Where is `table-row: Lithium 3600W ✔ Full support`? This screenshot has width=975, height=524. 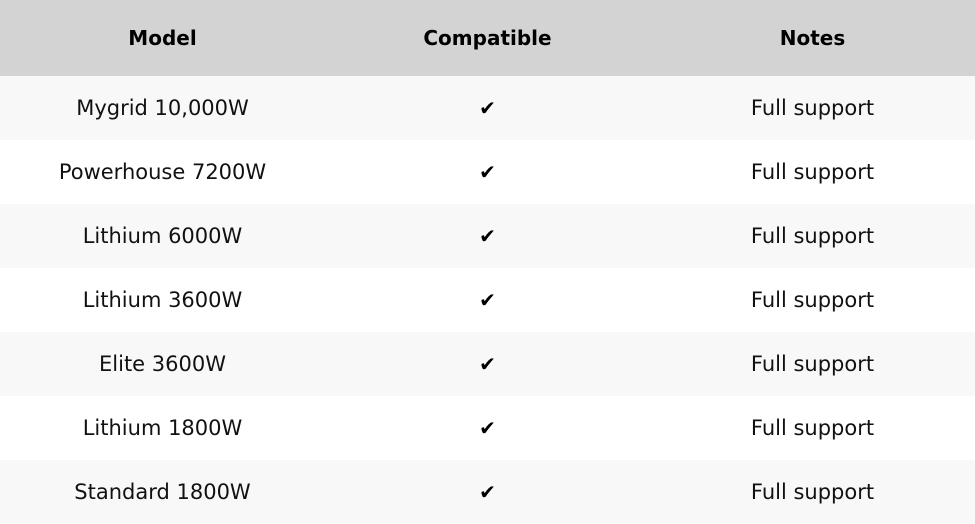
table-row: Lithium 3600W ✔ Full support is located at coordinates (487, 300).